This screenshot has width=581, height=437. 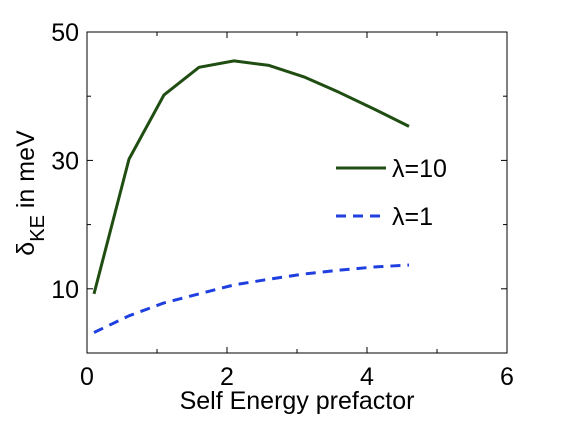 What do you see at coordinates (65, 33) in the screenshot?
I see `y-tick-label: 50` at bounding box center [65, 33].